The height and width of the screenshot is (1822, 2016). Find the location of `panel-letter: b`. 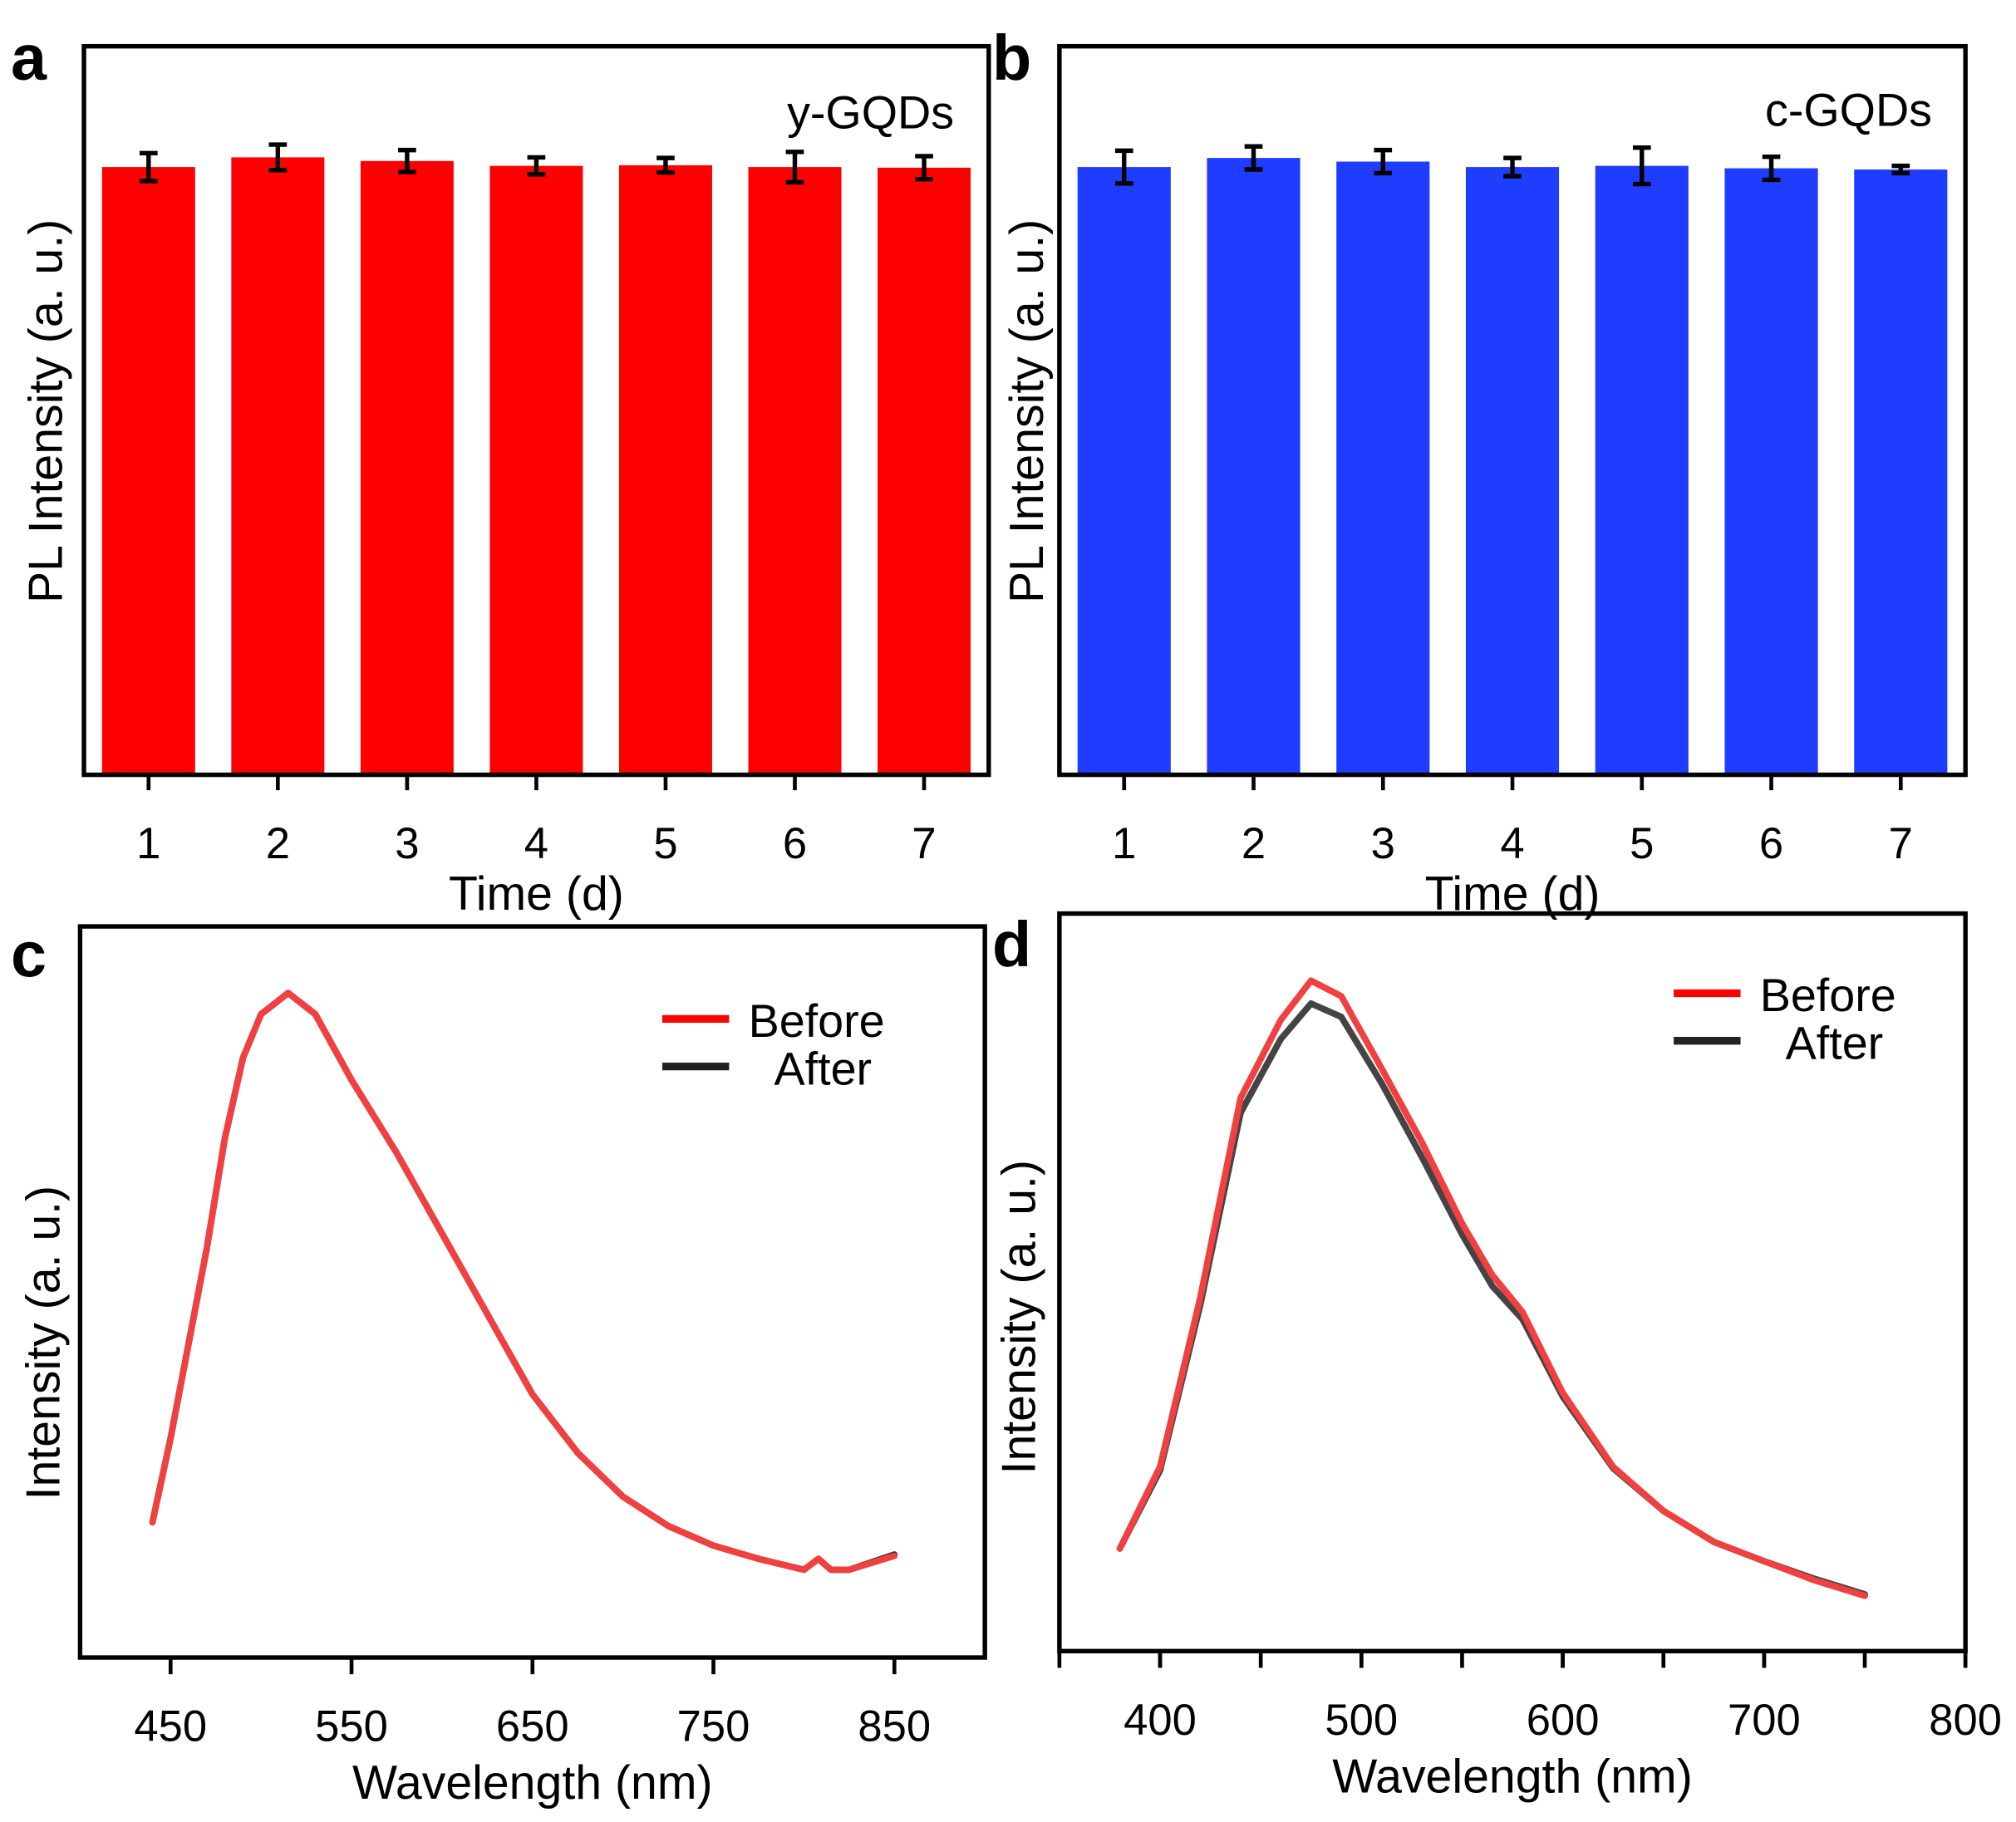

panel-letter: b is located at coordinates (1011, 58).